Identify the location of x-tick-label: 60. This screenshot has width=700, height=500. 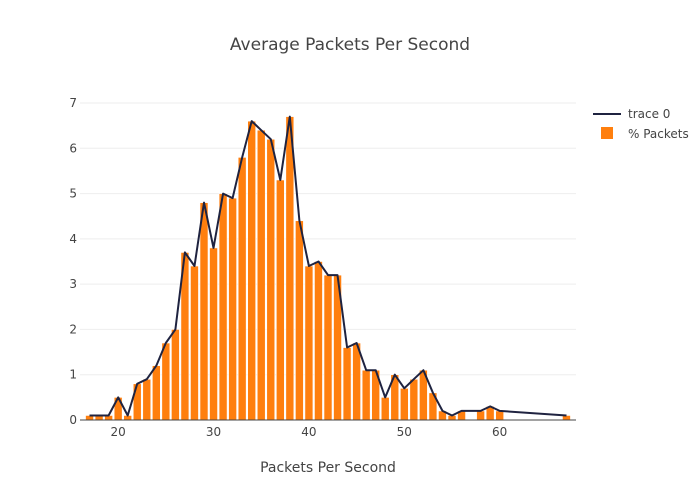
(499, 432).